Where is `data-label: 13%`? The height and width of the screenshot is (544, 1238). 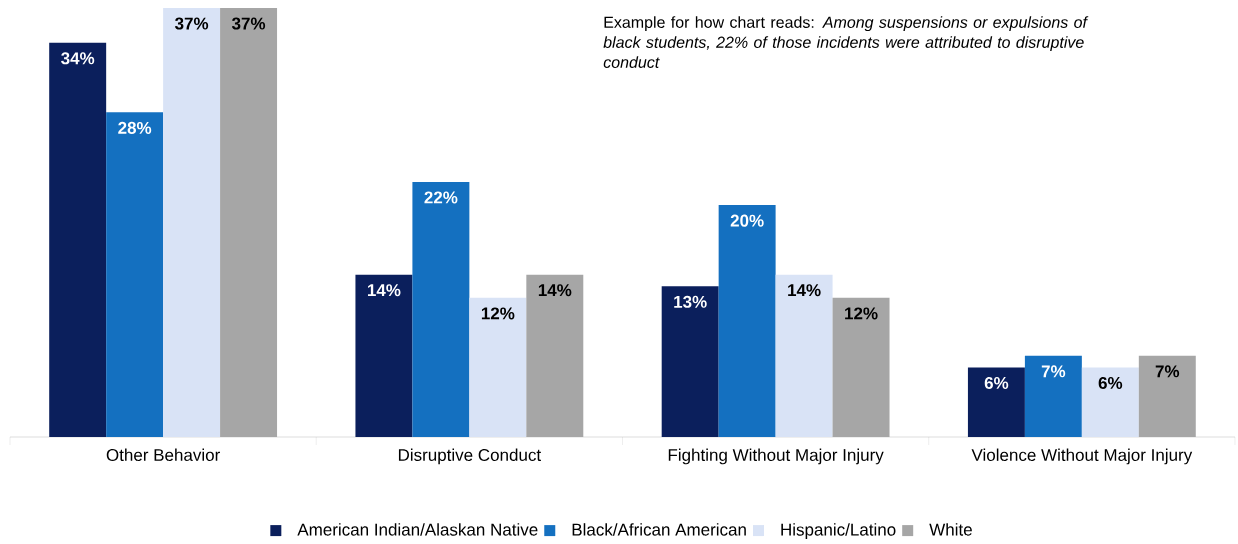 data-label: 13% is located at coordinates (690, 301).